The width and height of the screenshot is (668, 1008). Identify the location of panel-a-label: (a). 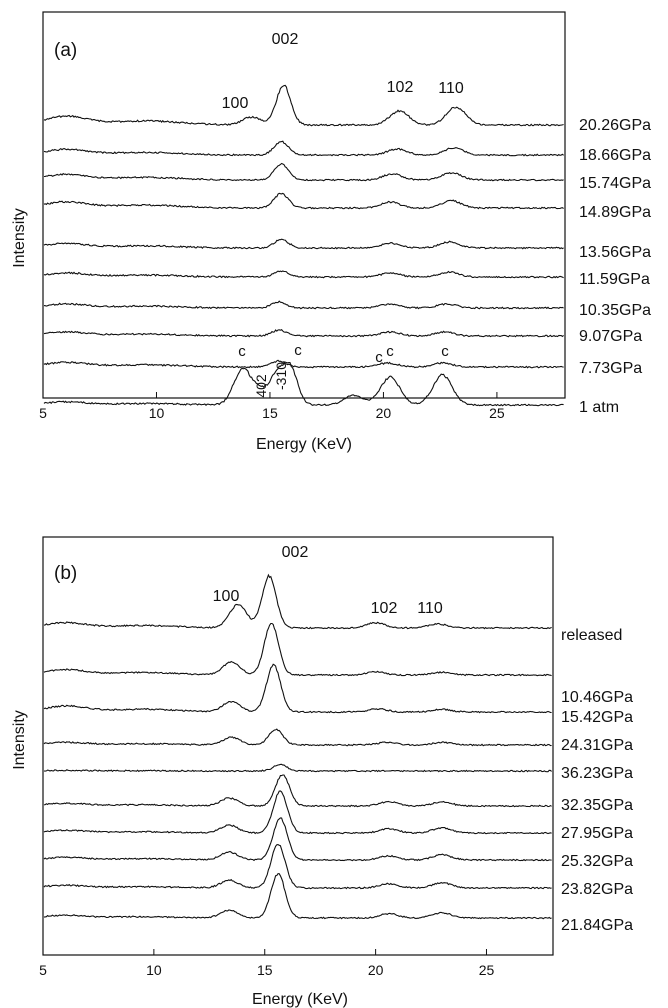
(65, 50).